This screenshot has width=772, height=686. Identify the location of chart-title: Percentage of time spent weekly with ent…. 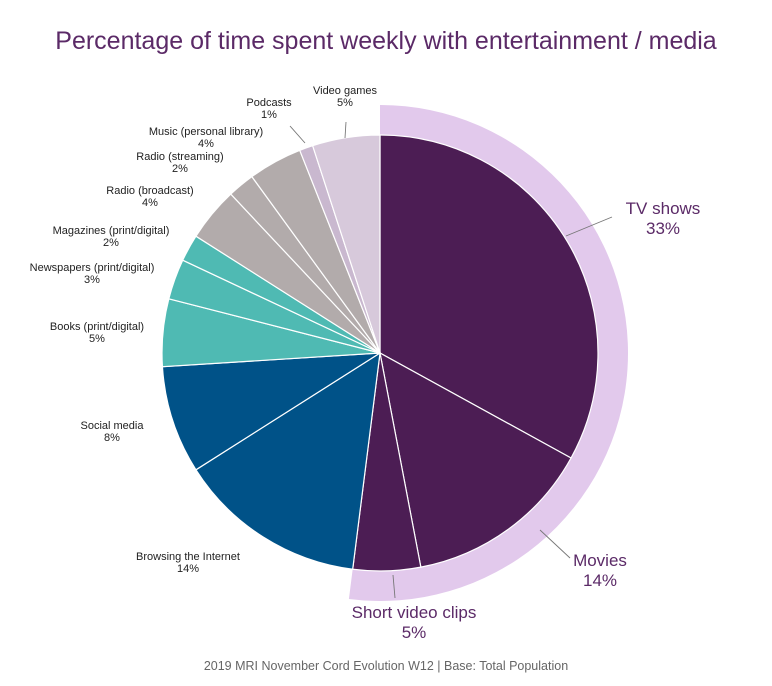
(386, 41).